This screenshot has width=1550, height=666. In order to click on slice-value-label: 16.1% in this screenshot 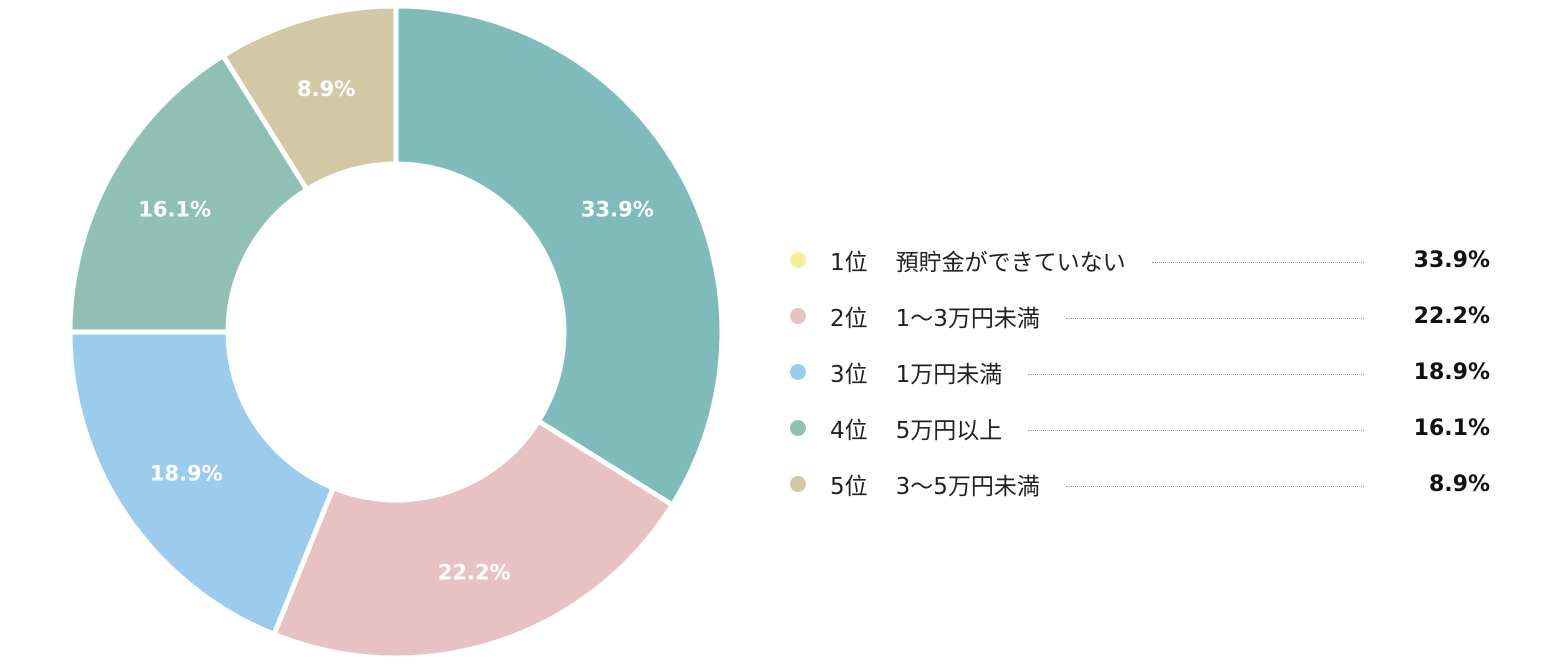, I will do `click(174, 209)`.